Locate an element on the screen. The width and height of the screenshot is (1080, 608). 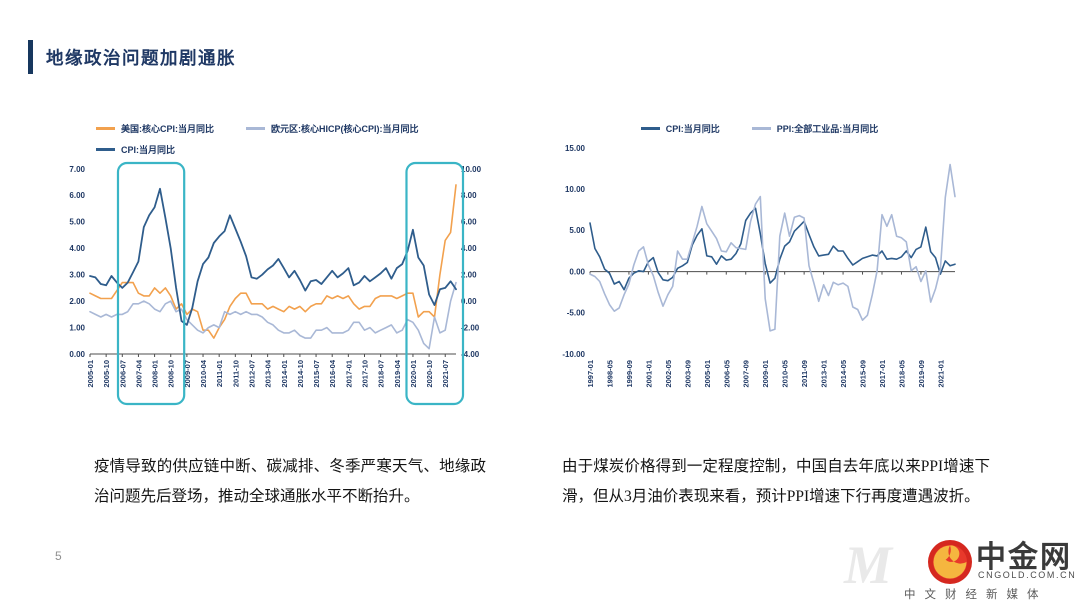
x-axis-label: 2018-05 is located at coordinates (901, 374).